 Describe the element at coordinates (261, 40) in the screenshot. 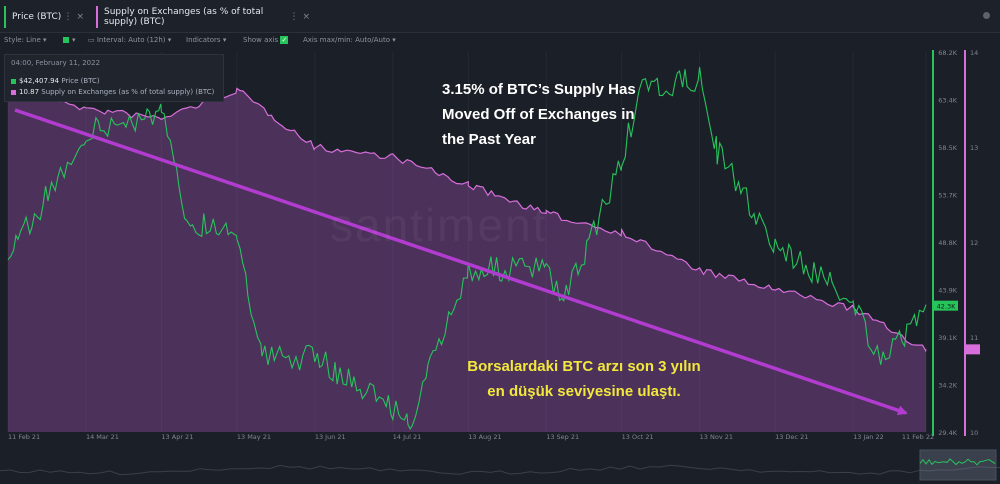

I see `show-axis-label: Show axis` at that location.